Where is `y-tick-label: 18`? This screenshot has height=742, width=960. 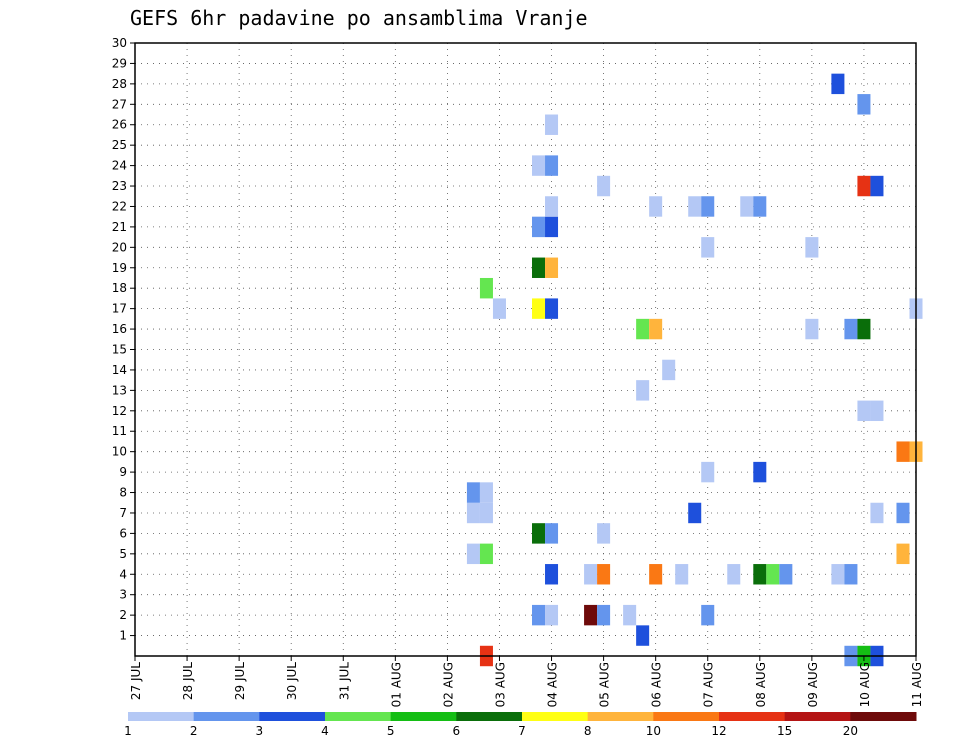
y-tick-label: 18 is located at coordinates (119, 288).